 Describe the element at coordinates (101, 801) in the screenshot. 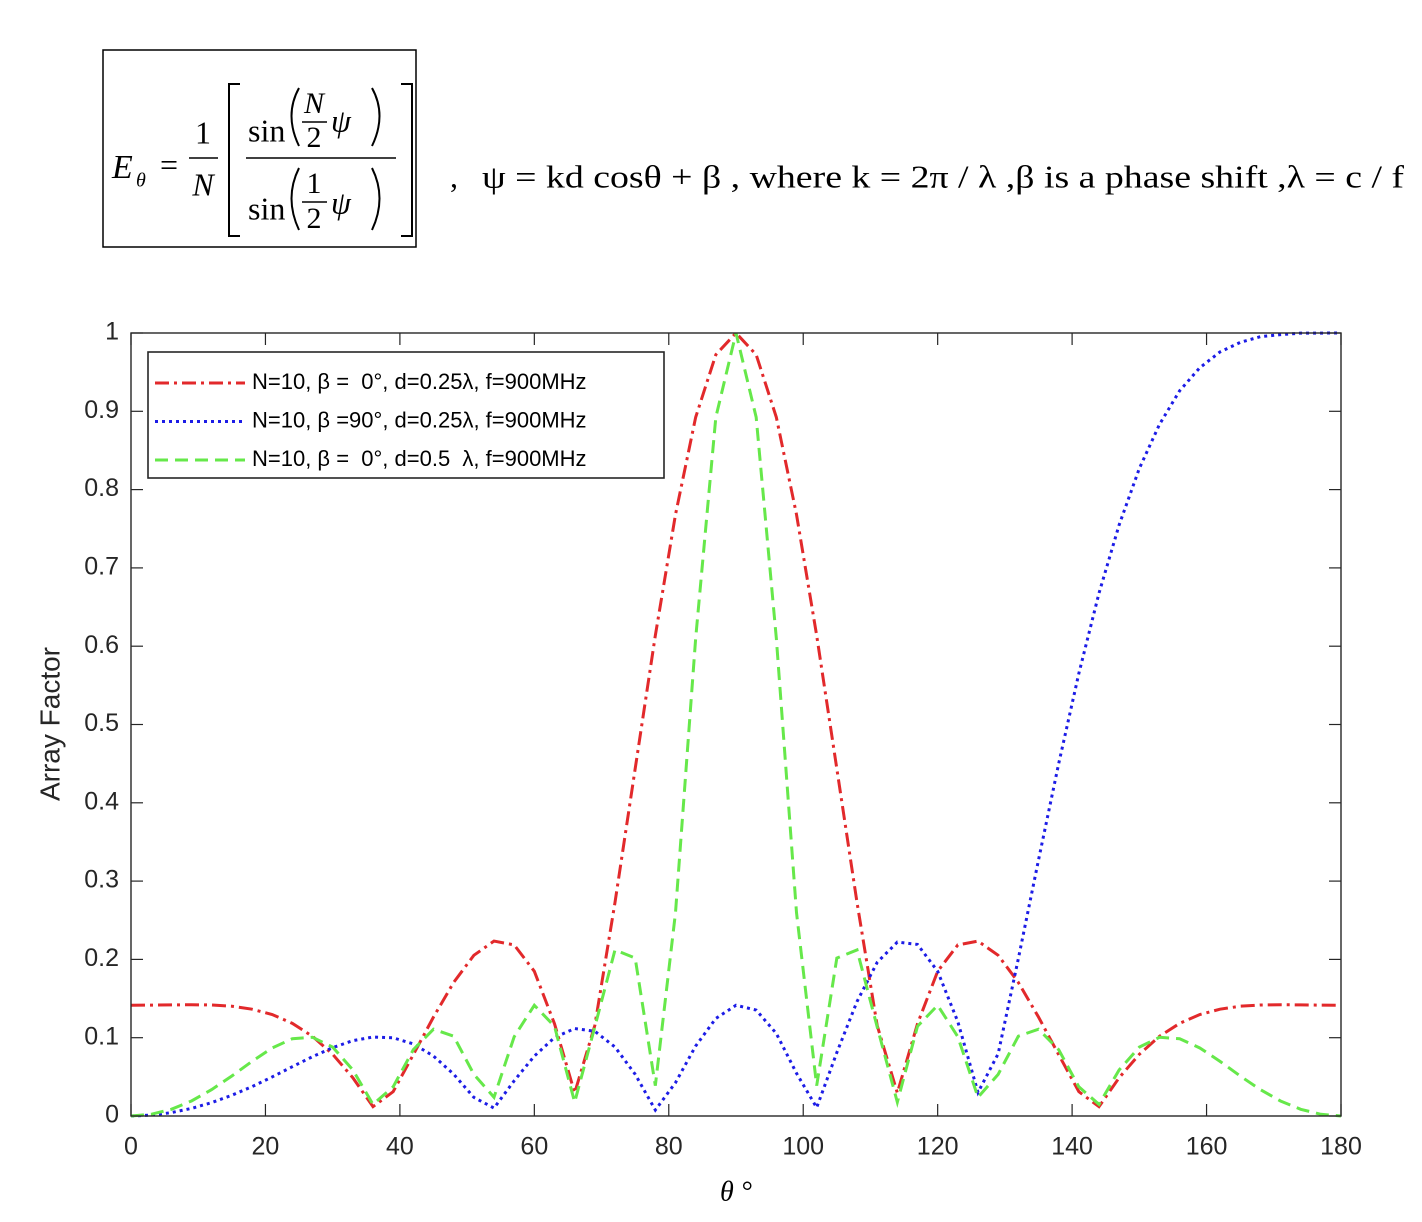

I see `y-tick-label: 0.4` at that location.